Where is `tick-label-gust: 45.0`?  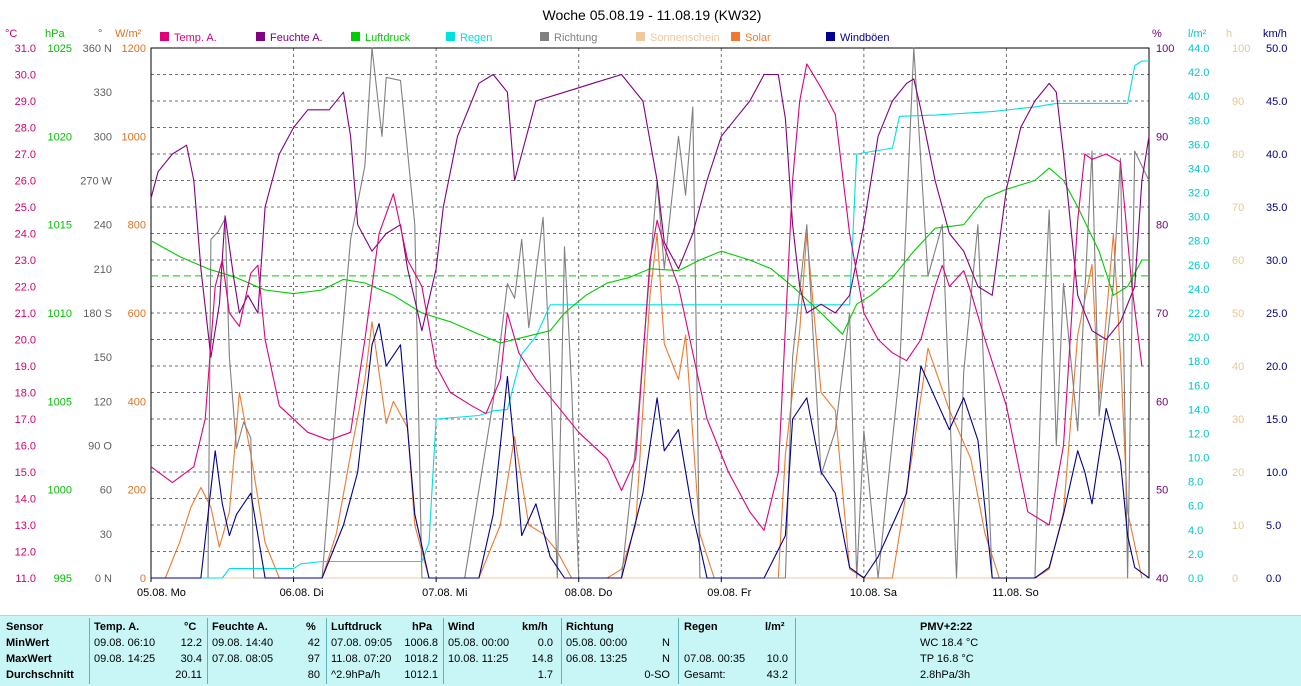
tick-label-gust: 45.0 is located at coordinates (1276, 102).